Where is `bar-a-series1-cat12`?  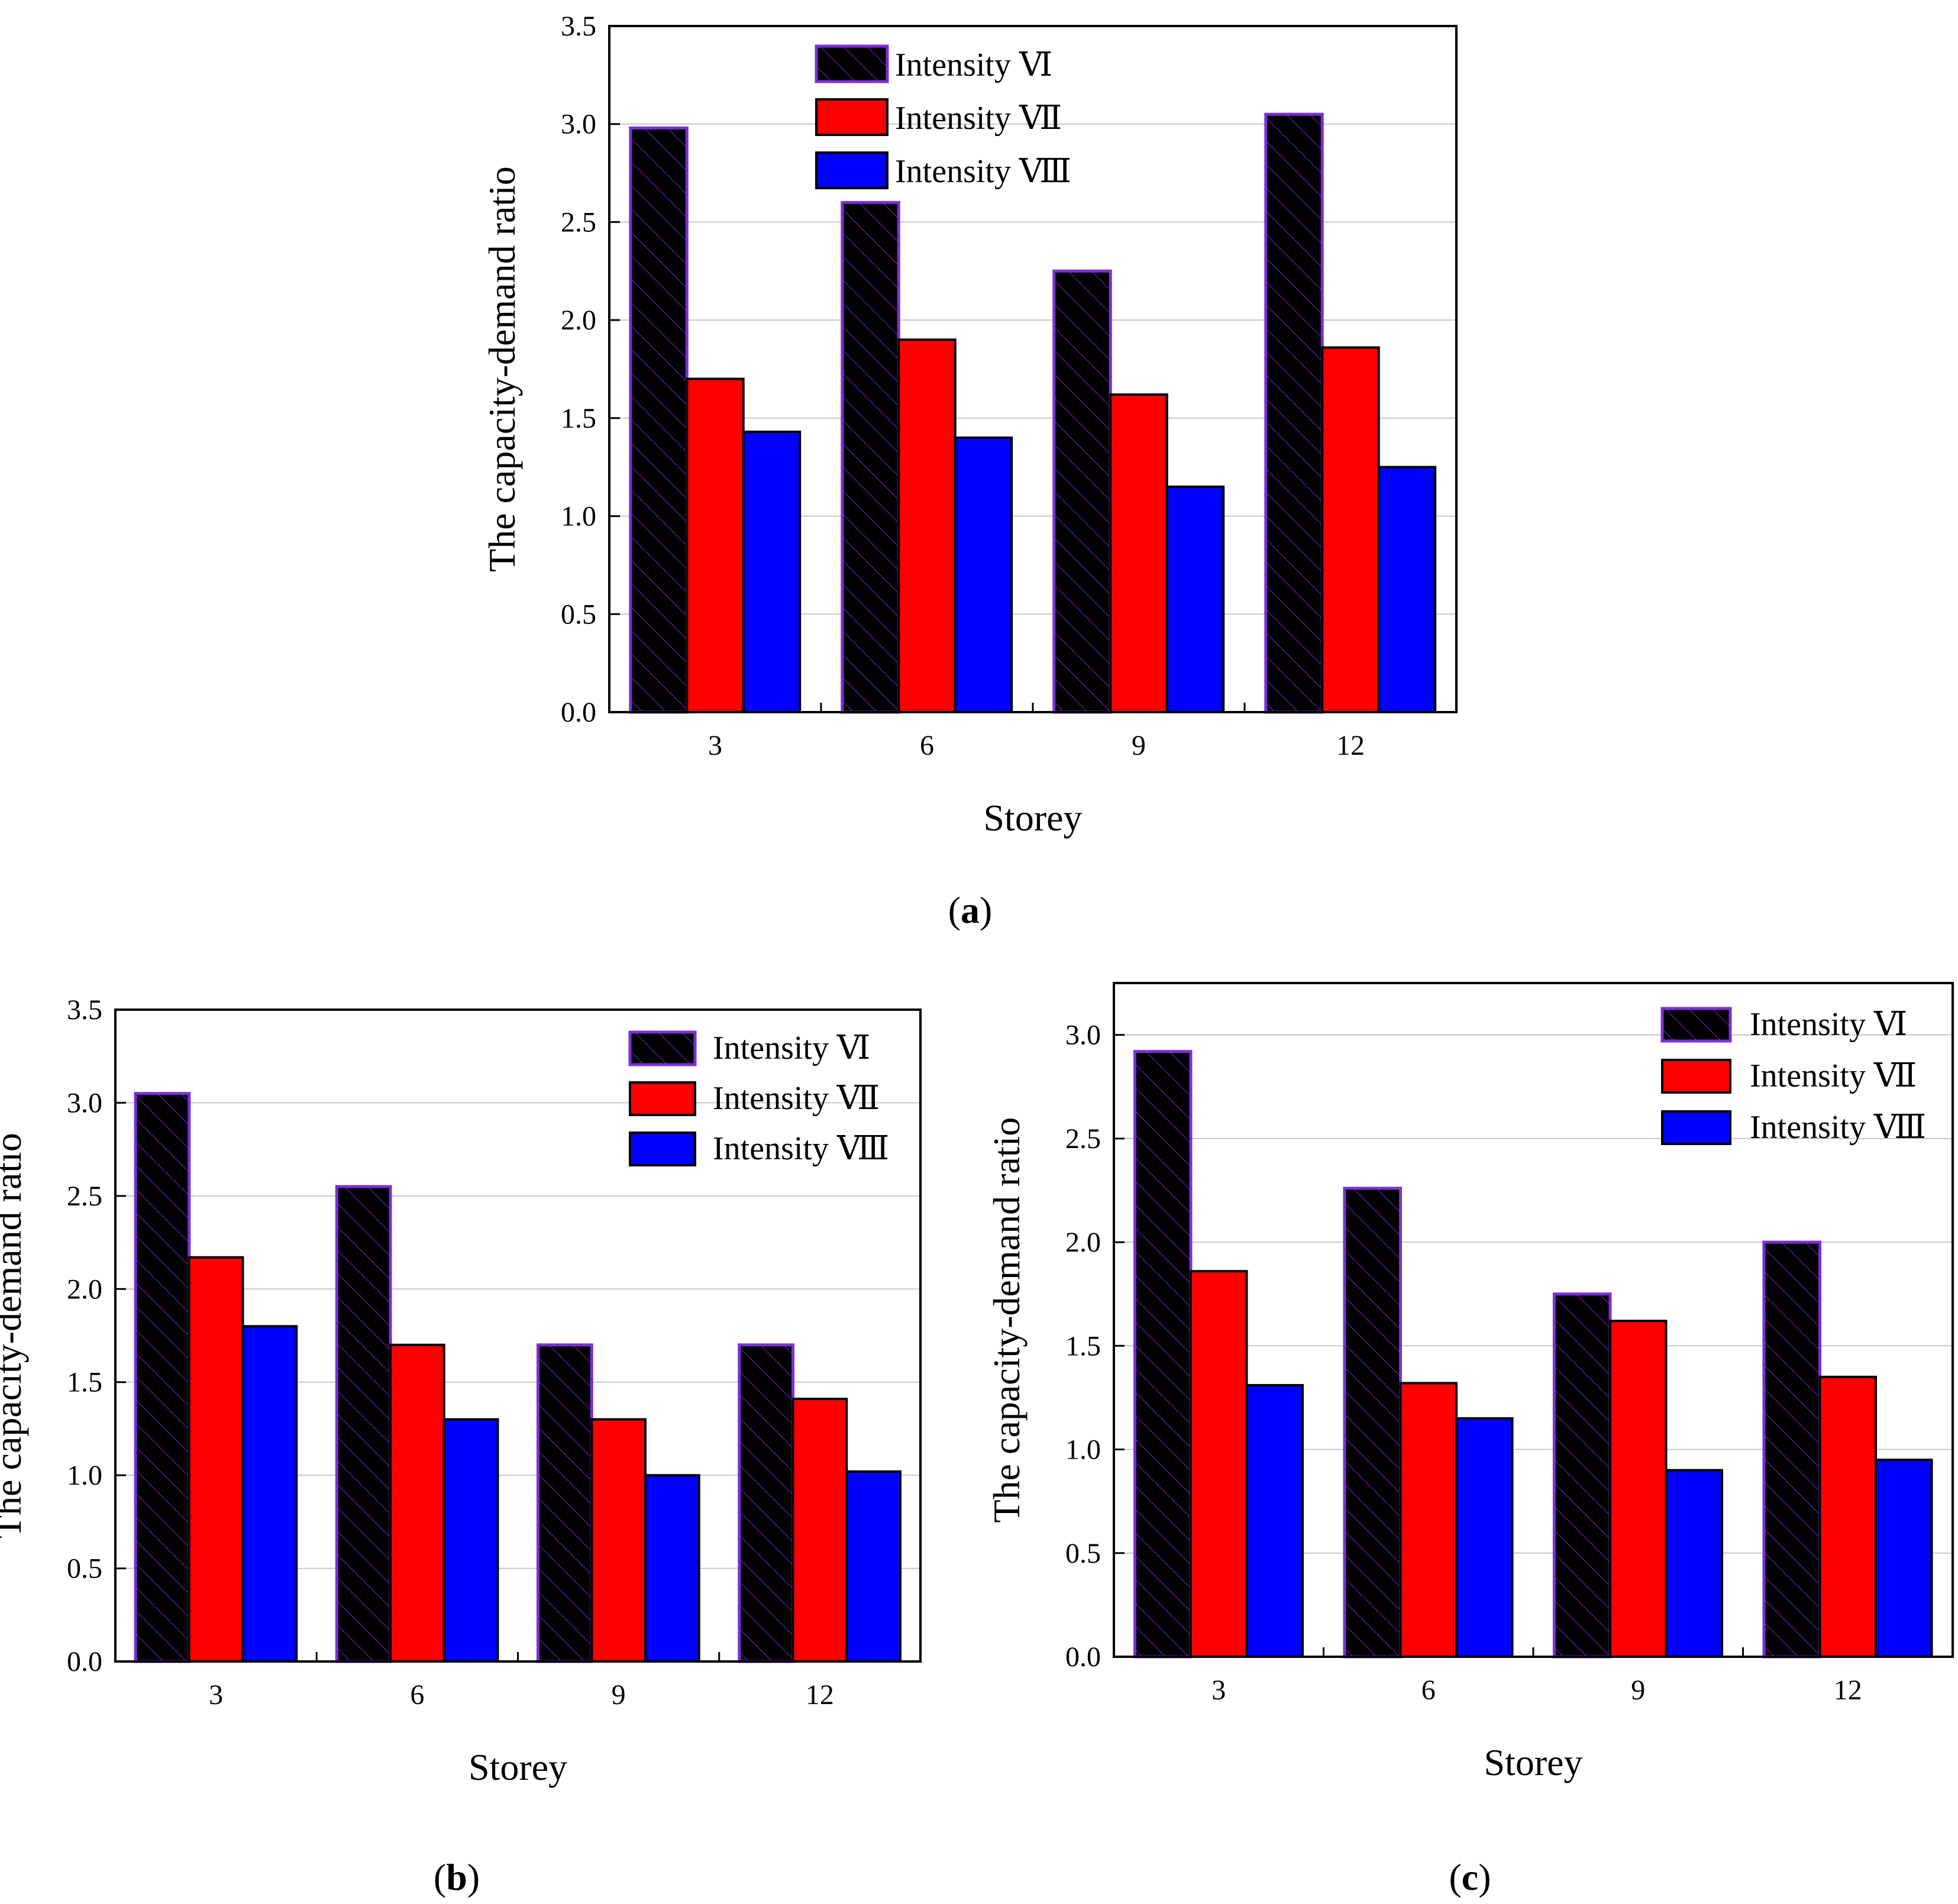 bar-a-series1-cat12 is located at coordinates (1294, 413).